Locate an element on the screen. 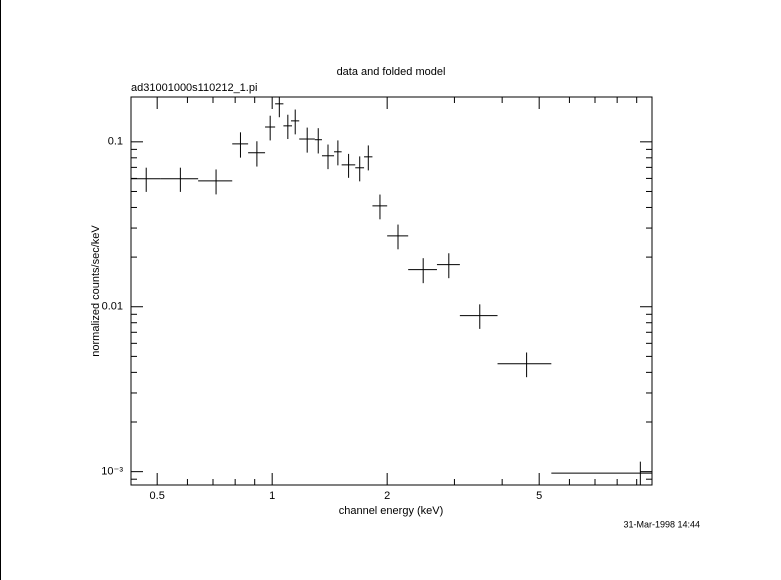 The height and width of the screenshot is (580, 781). y-tick-label: 10⁻³ is located at coordinates (112, 472).